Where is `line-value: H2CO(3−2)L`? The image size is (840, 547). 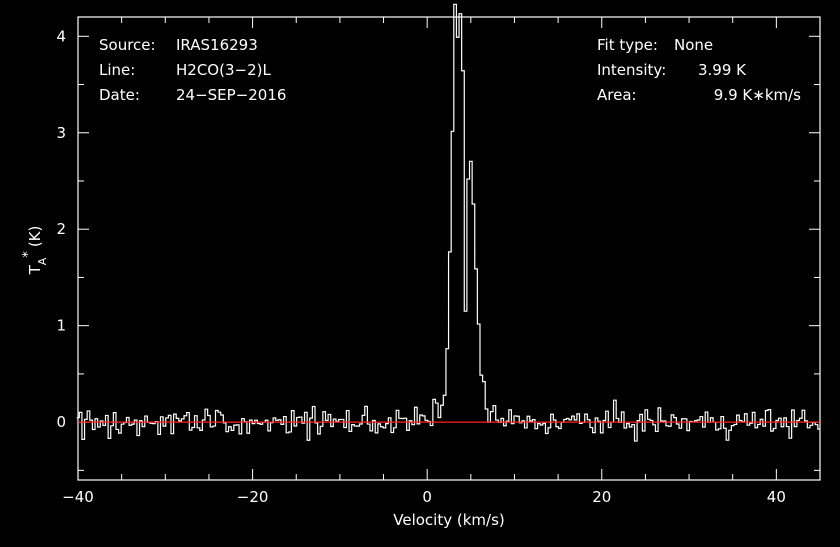
line-value: H2CO(3−2)L is located at coordinates (223, 70).